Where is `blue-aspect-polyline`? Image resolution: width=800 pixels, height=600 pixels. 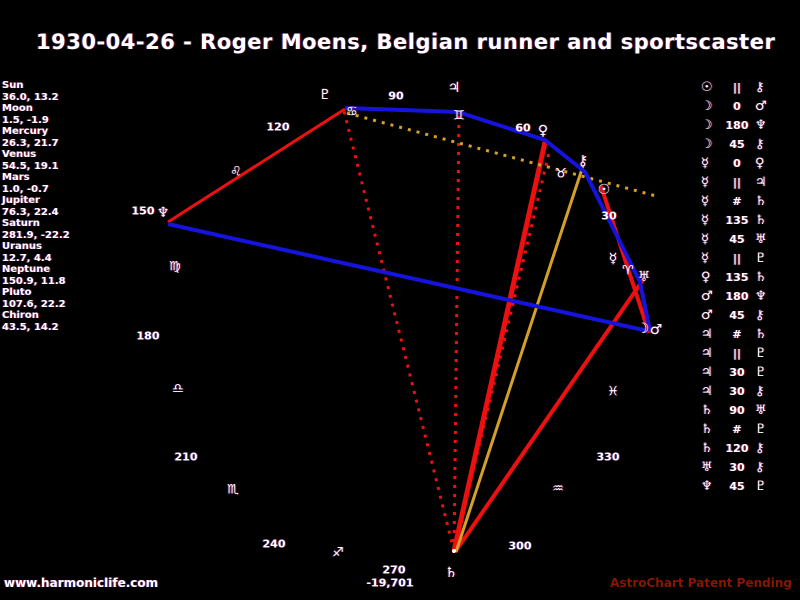
blue-aspect-polyline is located at coordinates (498, 219).